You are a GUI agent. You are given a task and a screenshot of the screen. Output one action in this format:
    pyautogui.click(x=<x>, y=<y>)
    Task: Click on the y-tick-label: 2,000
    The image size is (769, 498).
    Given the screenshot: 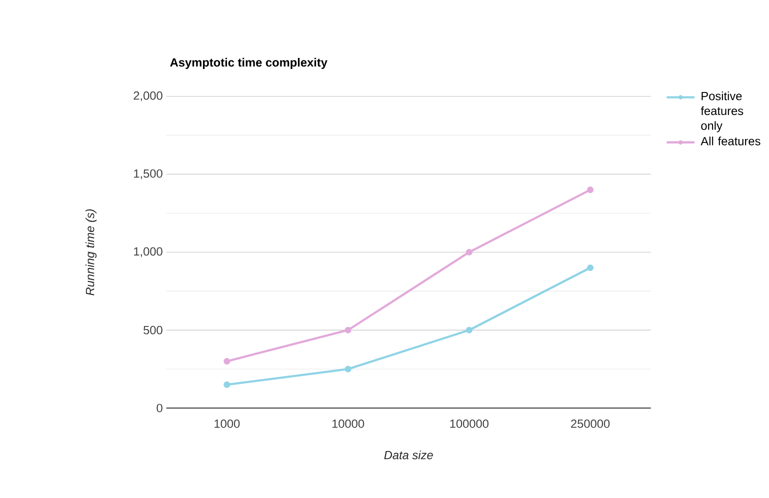 What is the action you would take?
    pyautogui.click(x=148, y=96)
    